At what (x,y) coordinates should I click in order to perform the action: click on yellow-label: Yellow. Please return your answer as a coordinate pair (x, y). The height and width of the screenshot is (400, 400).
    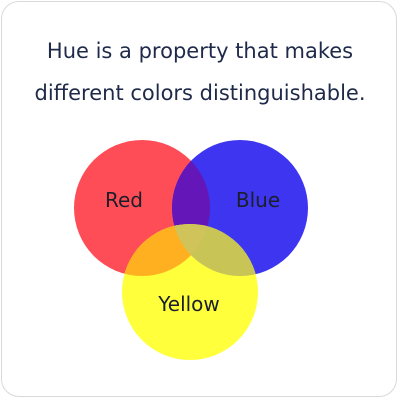
    Looking at the image, I should click on (188, 304).